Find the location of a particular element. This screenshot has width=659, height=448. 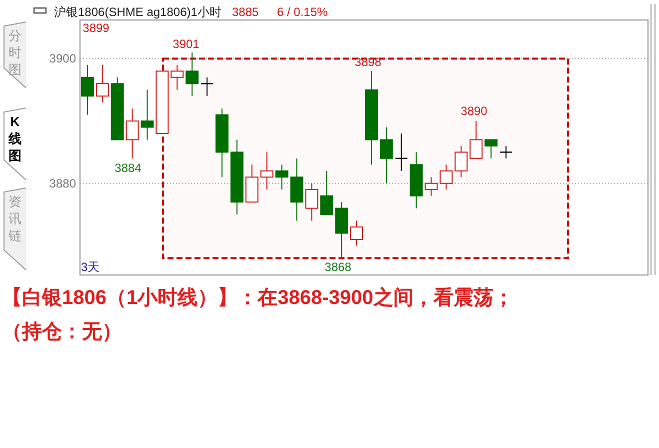

y-tick-label: 3900 is located at coordinates (62, 59).